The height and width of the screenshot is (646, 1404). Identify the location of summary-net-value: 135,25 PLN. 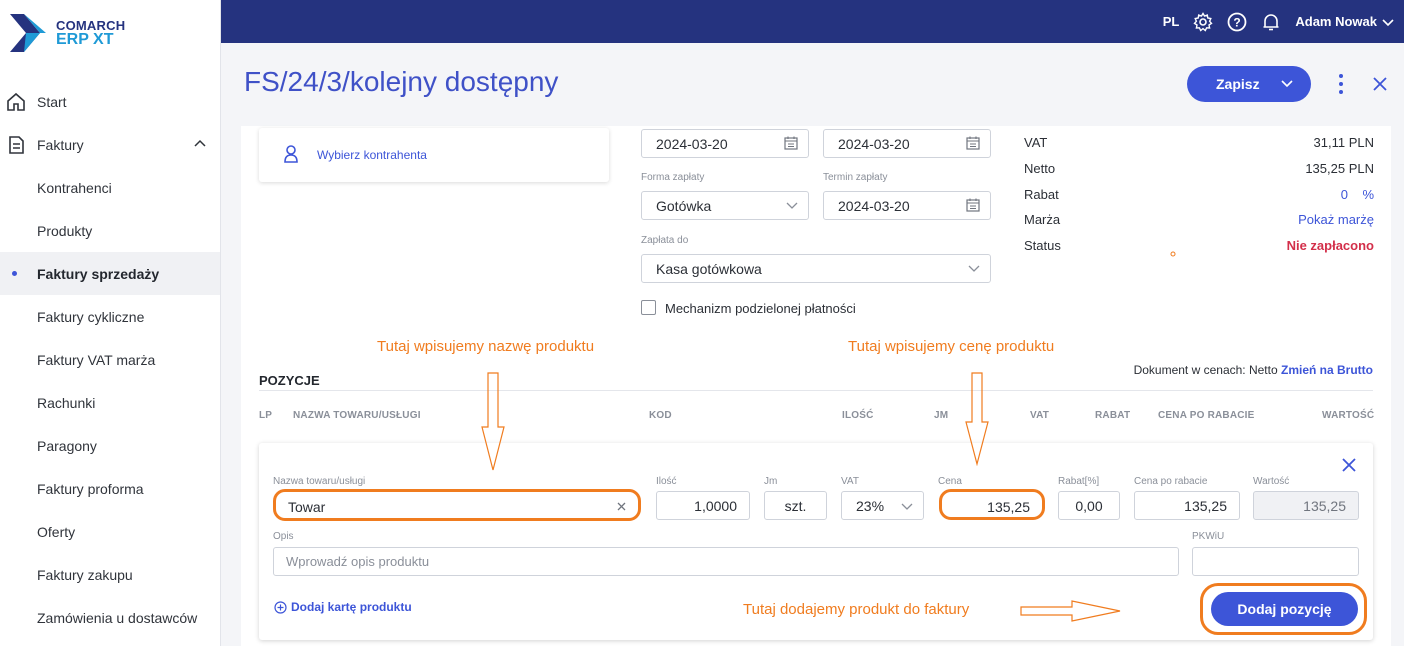
(1339, 169).